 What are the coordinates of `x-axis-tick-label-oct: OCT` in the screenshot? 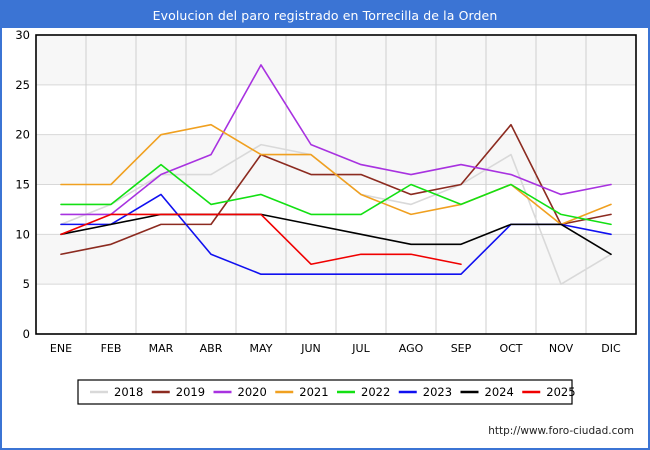 It's located at (510, 348).